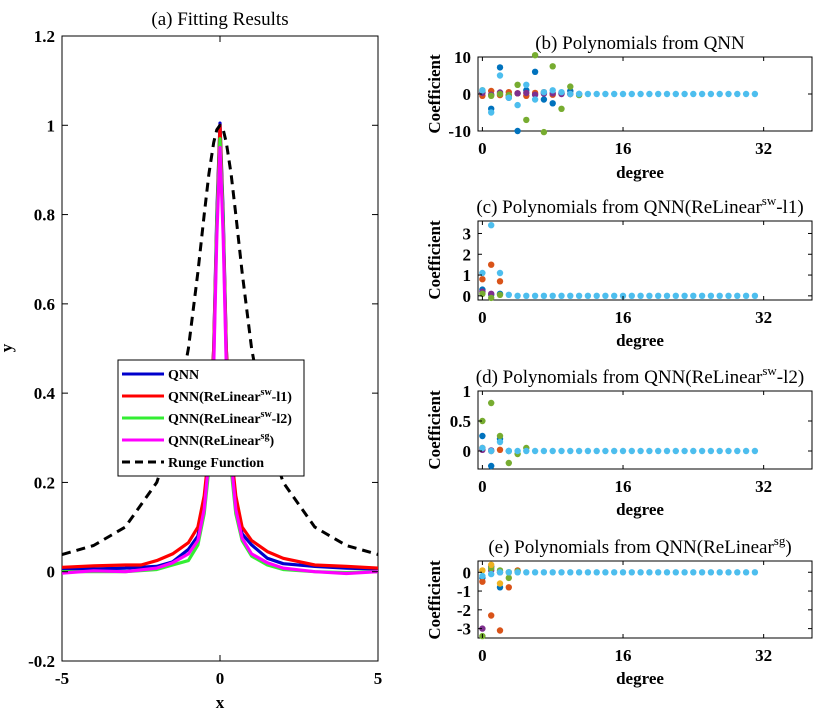 The width and height of the screenshot is (830, 714). What do you see at coordinates (640, 678) in the screenshot?
I see `chart-e-xlabel: degree` at bounding box center [640, 678].